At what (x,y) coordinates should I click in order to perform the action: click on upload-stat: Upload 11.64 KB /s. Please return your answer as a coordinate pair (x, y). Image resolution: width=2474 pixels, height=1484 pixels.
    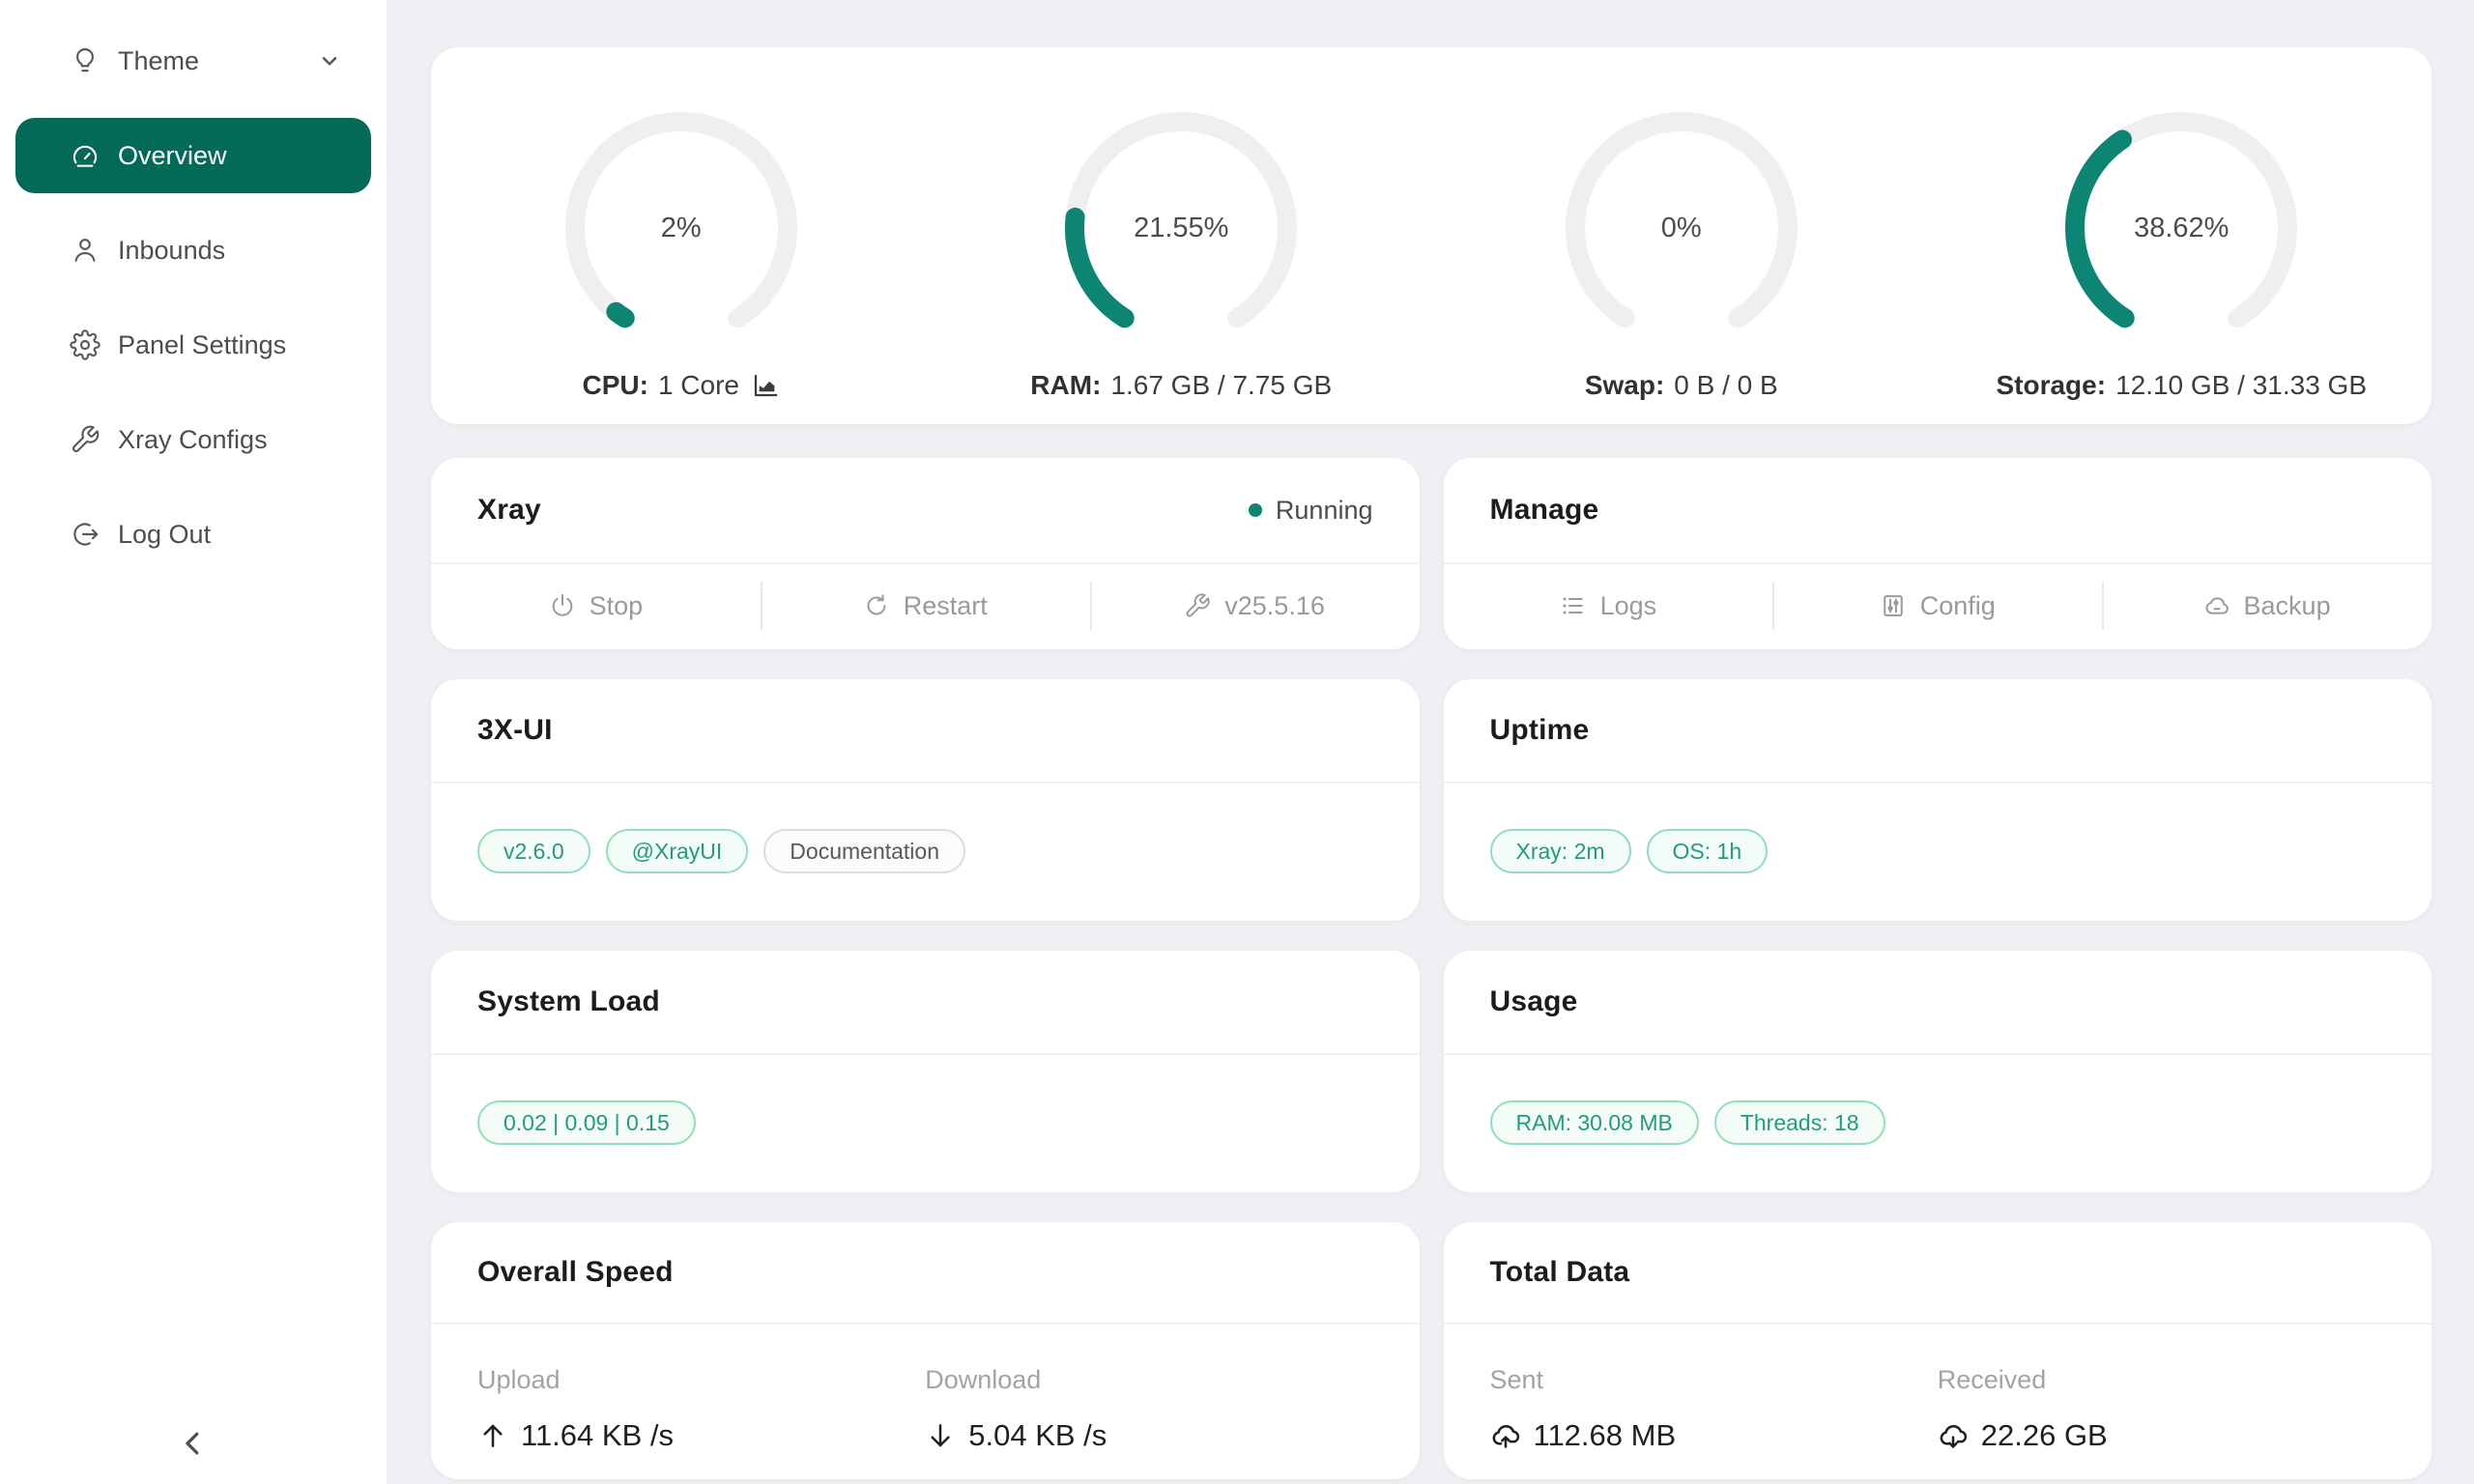
    Looking at the image, I should click on (701, 1409).